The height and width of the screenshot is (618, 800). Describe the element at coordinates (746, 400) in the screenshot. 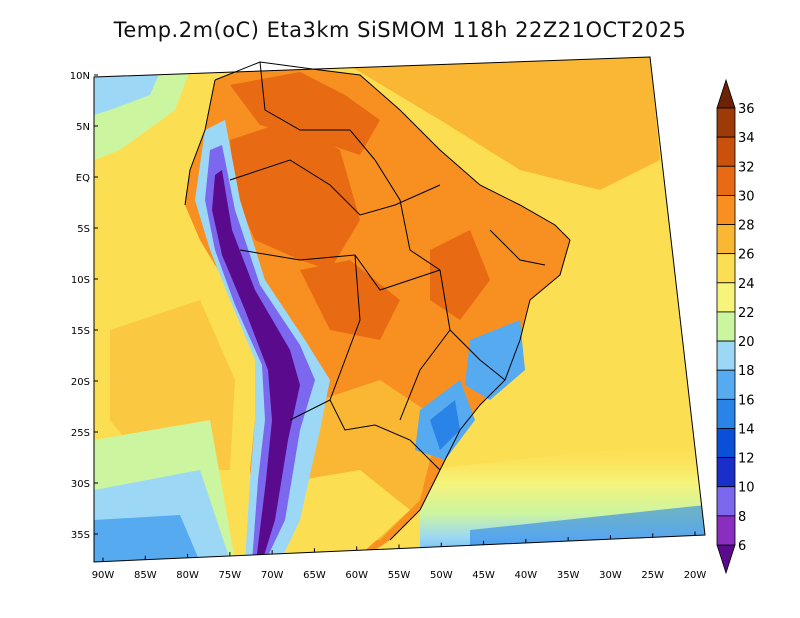

I see `colorbar-label: 16` at that location.